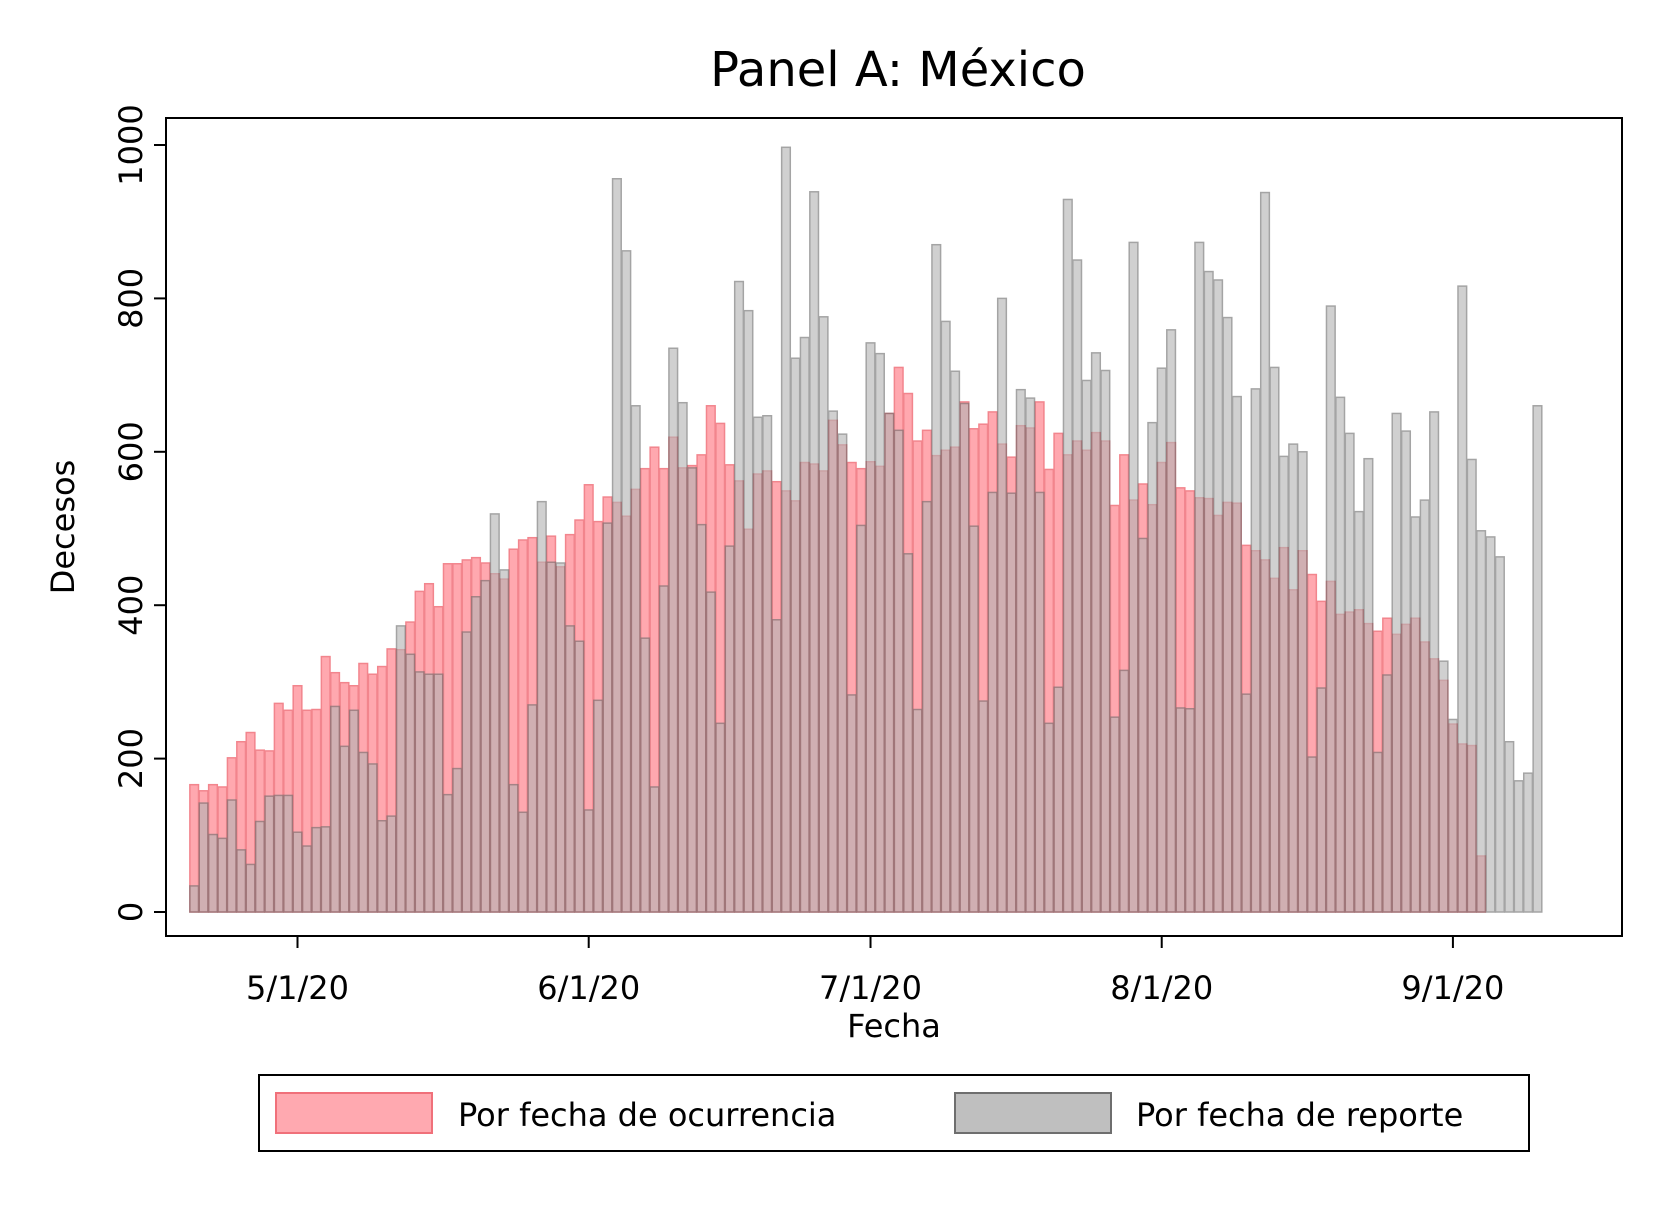 Image resolution: width=1662 pixels, height=1212 pixels. What do you see at coordinates (647, 1115) in the screenshot?
I see `legend-label-ocurrencia: Por fecha de ocurrencia` at bounding box center [647, 1115].